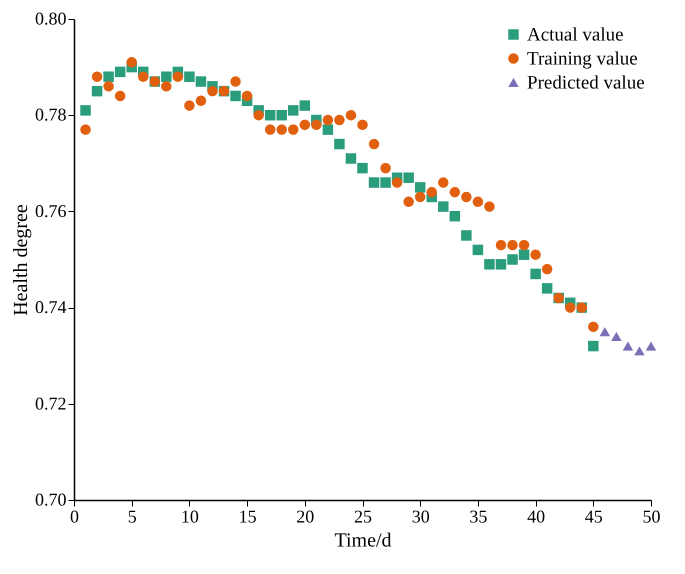  I want to click on x-tick-label: 0, so click(74, 516).